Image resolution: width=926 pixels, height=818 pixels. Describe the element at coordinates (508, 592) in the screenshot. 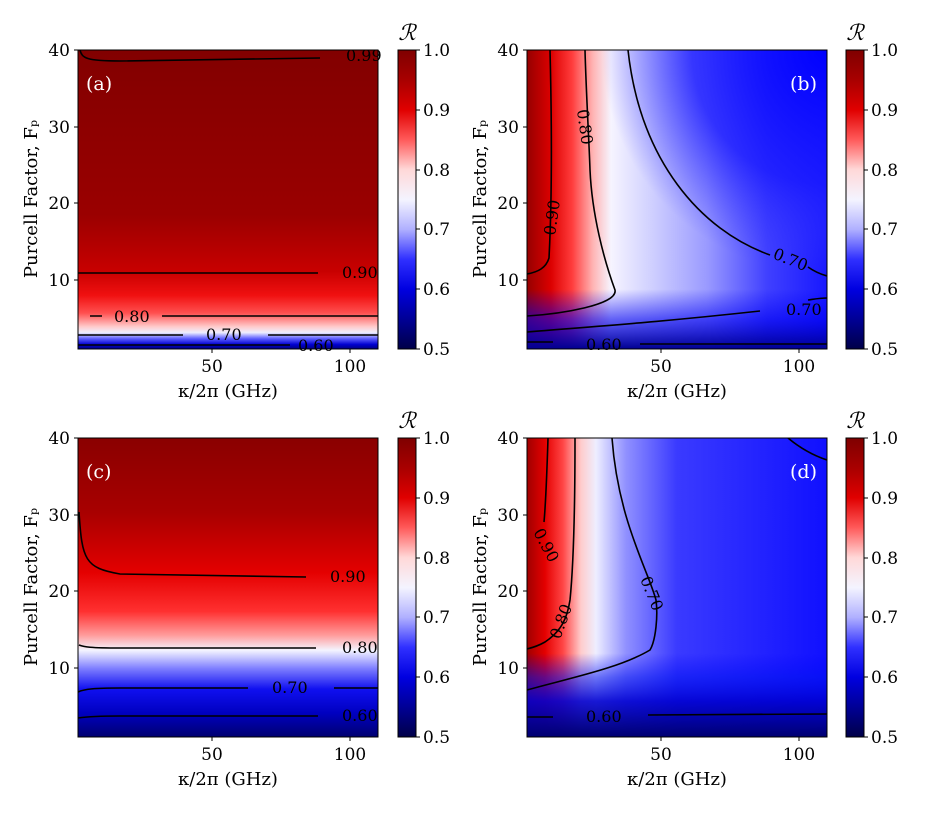

I see `y-tick-d-20: 20` at that location.